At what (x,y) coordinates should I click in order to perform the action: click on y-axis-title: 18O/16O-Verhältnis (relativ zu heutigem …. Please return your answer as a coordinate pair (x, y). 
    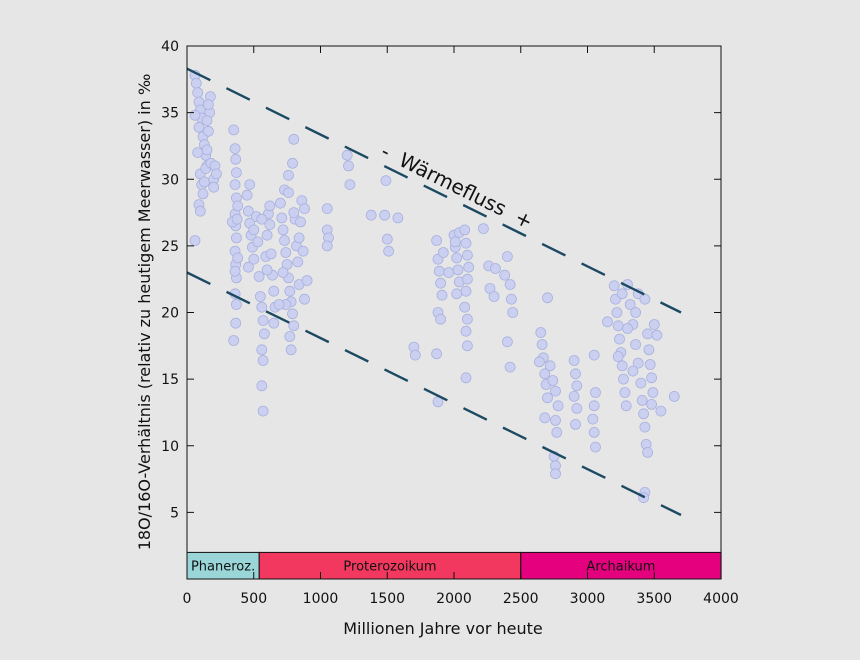
    Looking at the image, I should click on (144, 312).